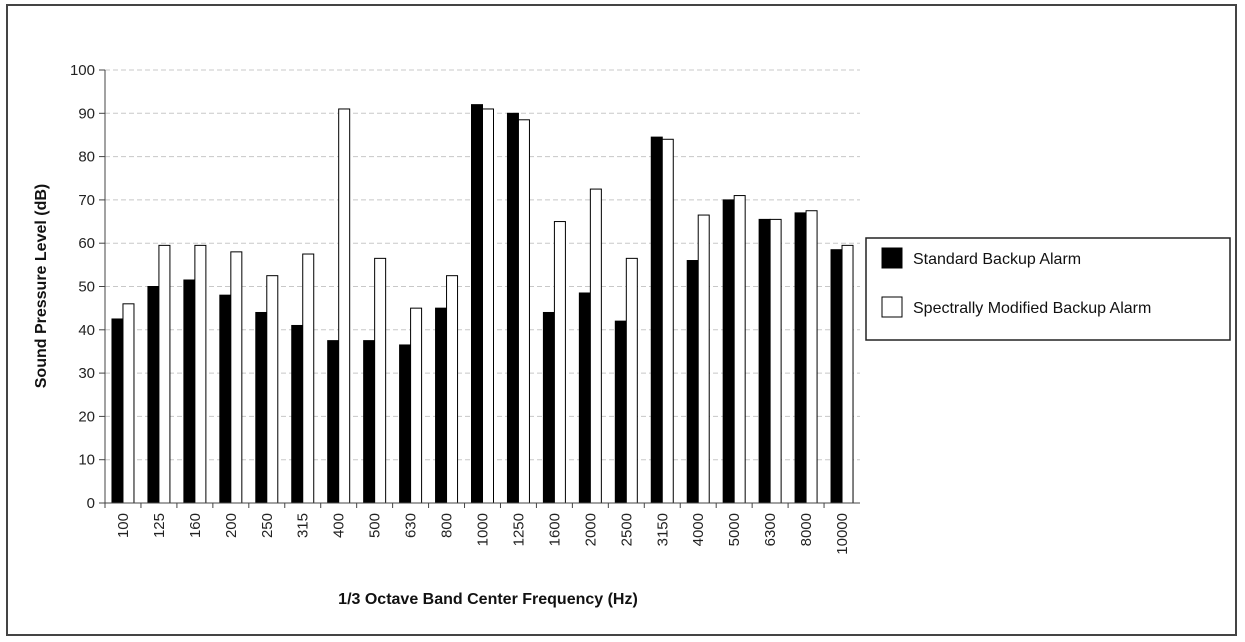 The height and width of the screenshot is (642, 1245). Describe the element at coordinates (518, 529) in the screenshot. I see `x-tick-label: 1250` at that location.